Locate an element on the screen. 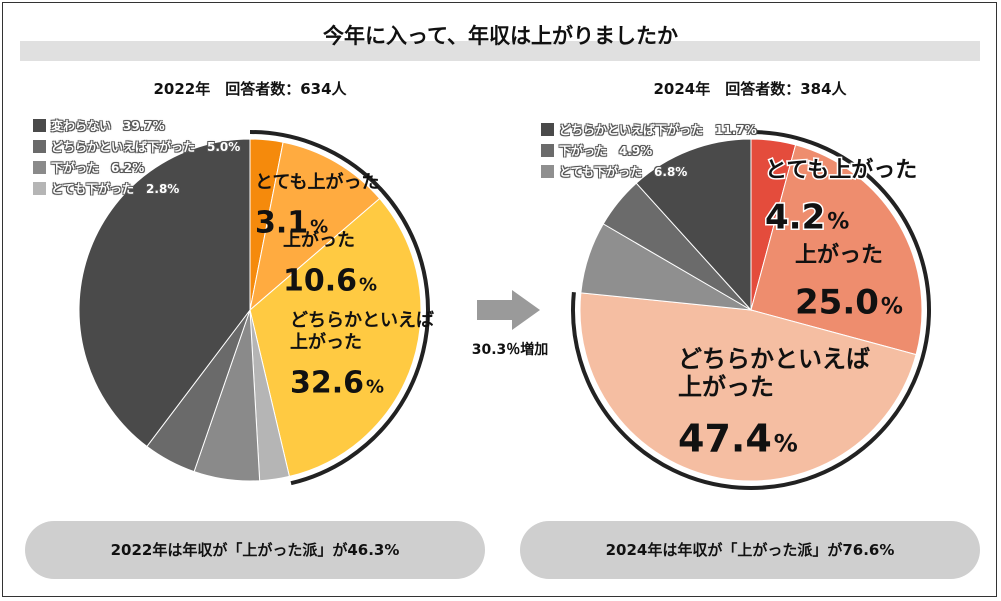 Image resolution: width=1001 pixels, height=601 pixels. arrow-head is located at coordinates (526, 310).